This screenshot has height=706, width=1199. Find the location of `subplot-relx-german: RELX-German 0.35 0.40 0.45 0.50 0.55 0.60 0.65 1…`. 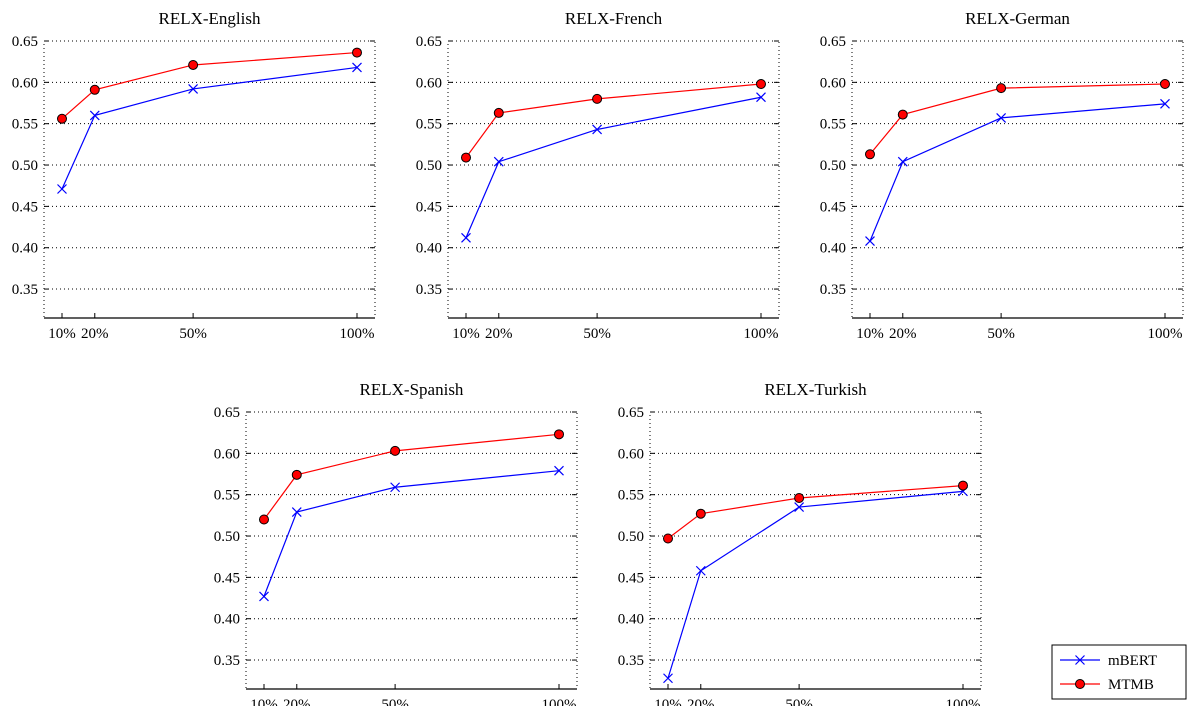

subplot-relx-german: RELX-German 0.35 0.40 0.45 0.50 0.55 0.60 0.65 1… is located at coordinates (1002, 175).